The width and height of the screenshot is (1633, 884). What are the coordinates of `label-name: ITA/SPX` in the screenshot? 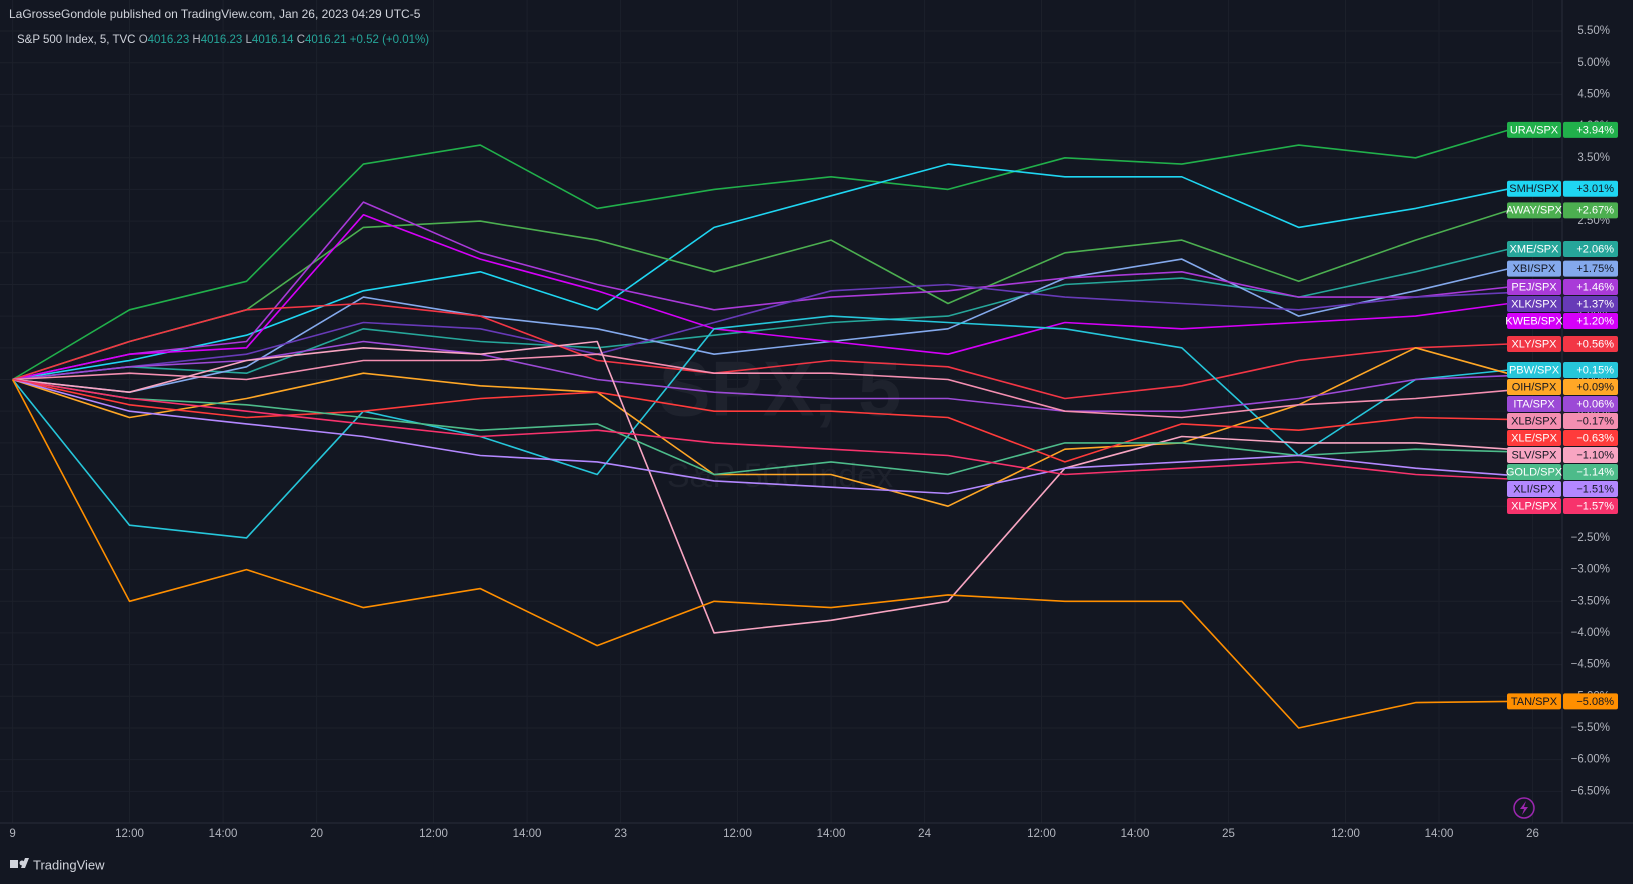 It's located at (1534, 404).